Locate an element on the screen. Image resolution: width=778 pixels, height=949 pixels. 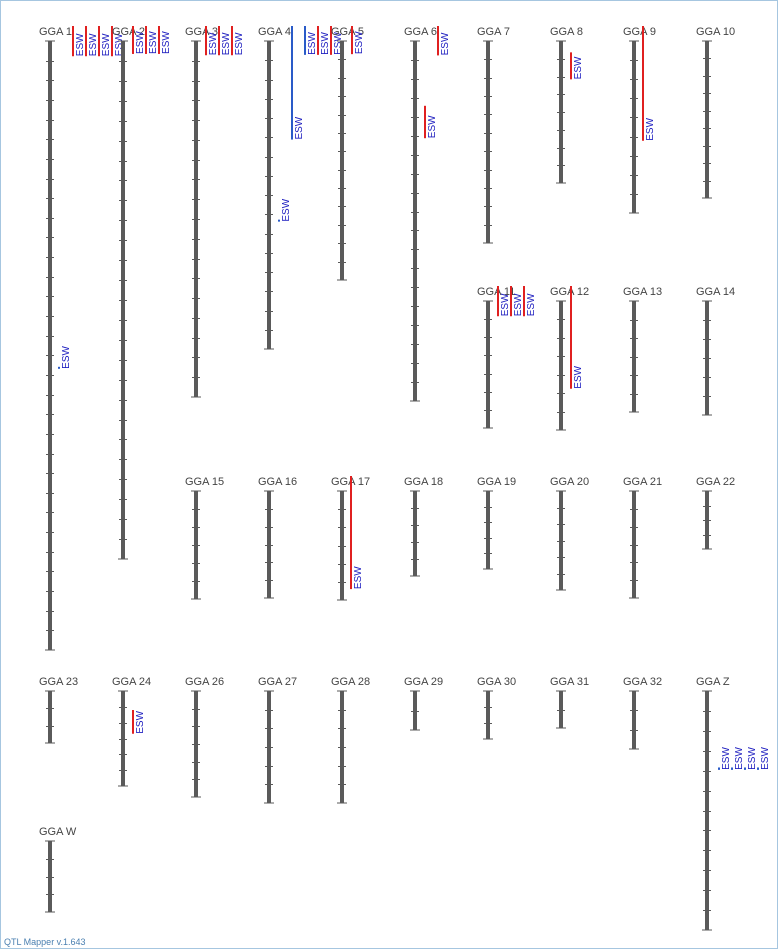
gga-13-label: GGA 13 is located at coordinates (642, 292).